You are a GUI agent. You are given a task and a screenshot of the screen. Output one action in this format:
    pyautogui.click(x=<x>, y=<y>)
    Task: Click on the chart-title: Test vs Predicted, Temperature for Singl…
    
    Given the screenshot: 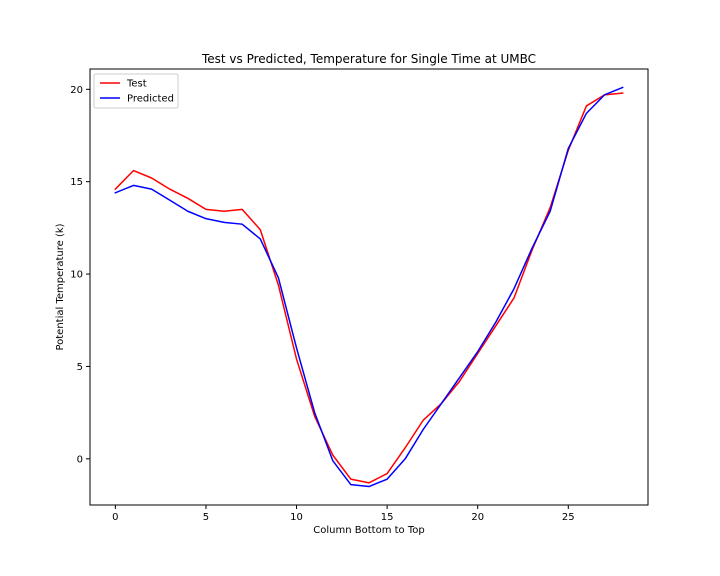 What is the action you would take?
    pyautogui.click(x=368, y=59)
    